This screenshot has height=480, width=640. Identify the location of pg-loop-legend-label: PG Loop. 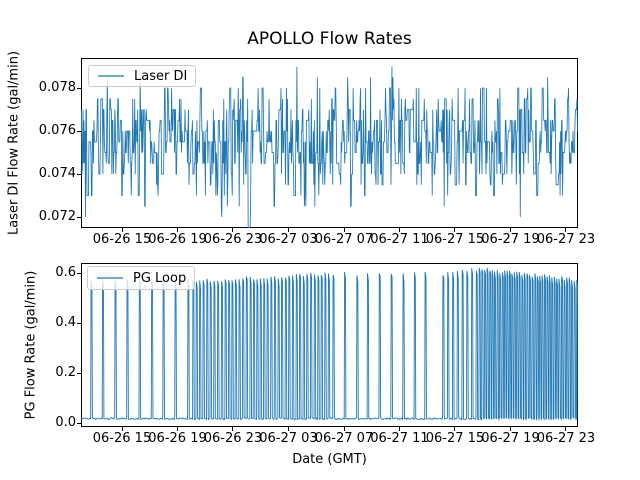
(160, 278).